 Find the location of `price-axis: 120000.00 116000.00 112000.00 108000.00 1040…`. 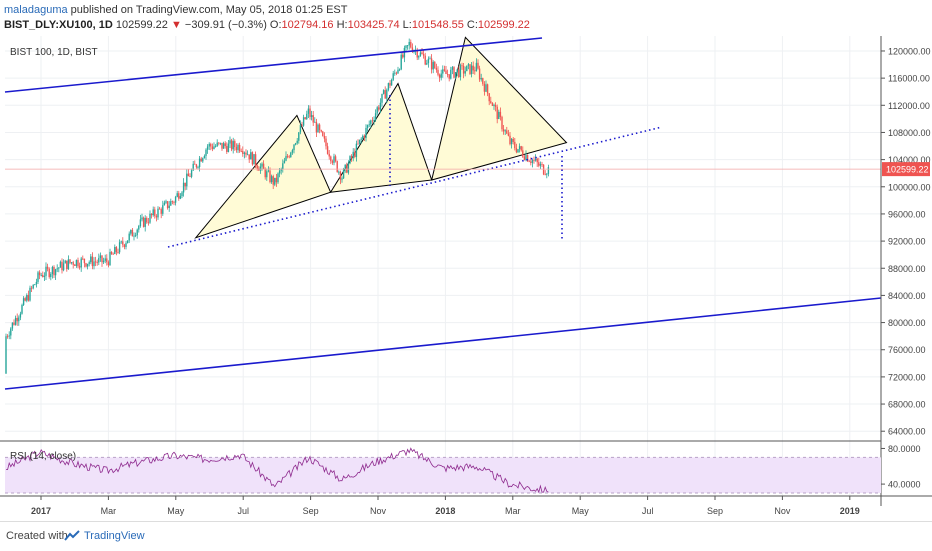

price-axis: 120000.00 116000.00 112000.00 108000.00 1040… is located at coordinates (905, 271).